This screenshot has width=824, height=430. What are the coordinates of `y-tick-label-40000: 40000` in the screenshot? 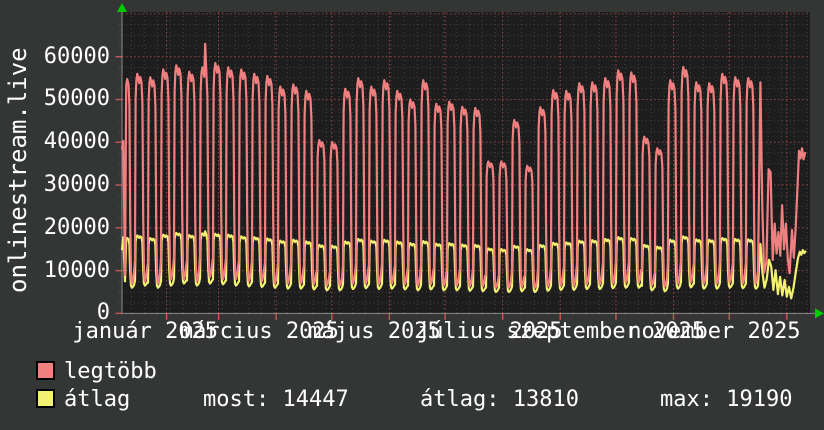 It's located at (76, 142).